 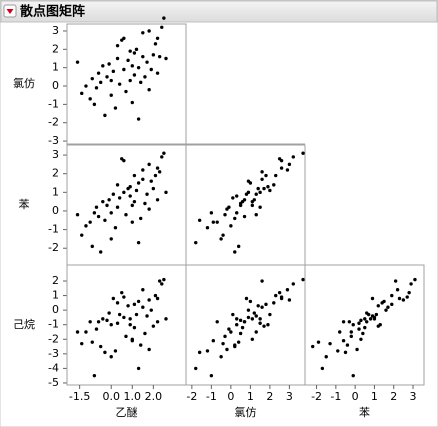 What do you see at coordinates (55, 191) in the screenshot?
I see `y-tick-label: 1` at bounding box center [55, 191].